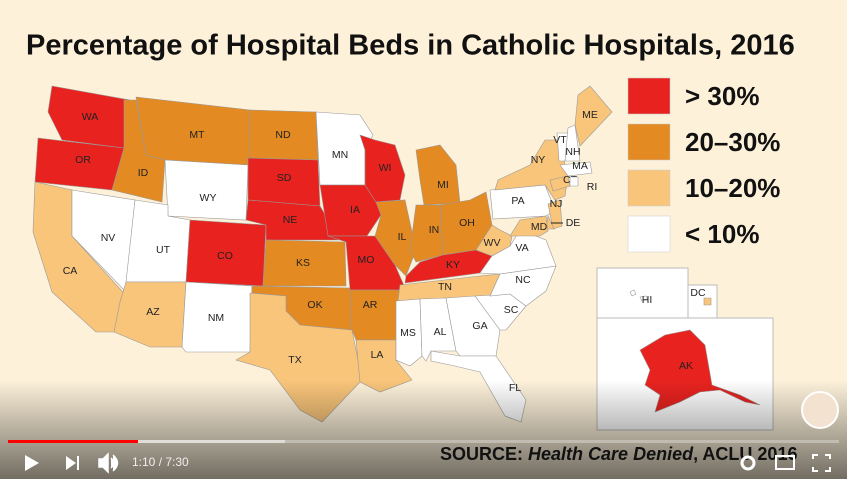 The height and width of the screenshot is (479, 847). I want to click on state-label: SC, so click(511, 310).